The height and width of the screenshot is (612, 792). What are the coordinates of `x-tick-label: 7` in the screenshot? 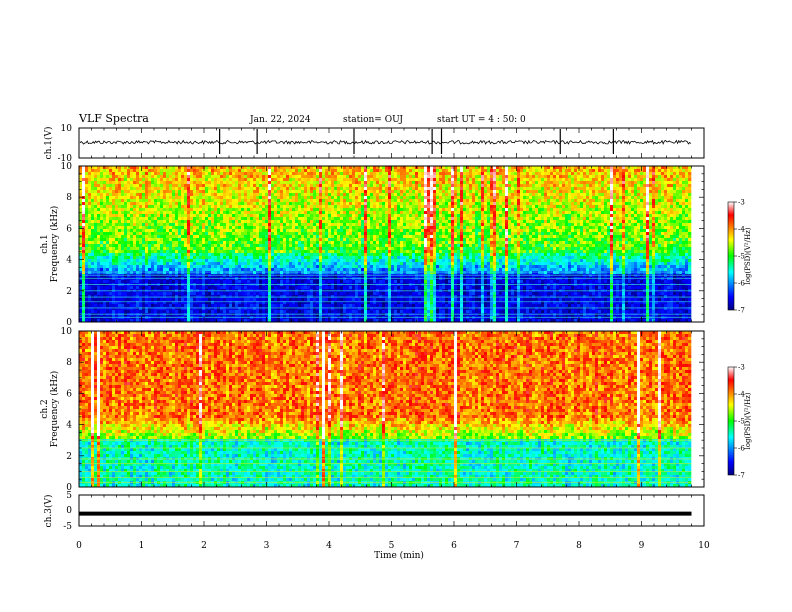 It's located at (517, 546).